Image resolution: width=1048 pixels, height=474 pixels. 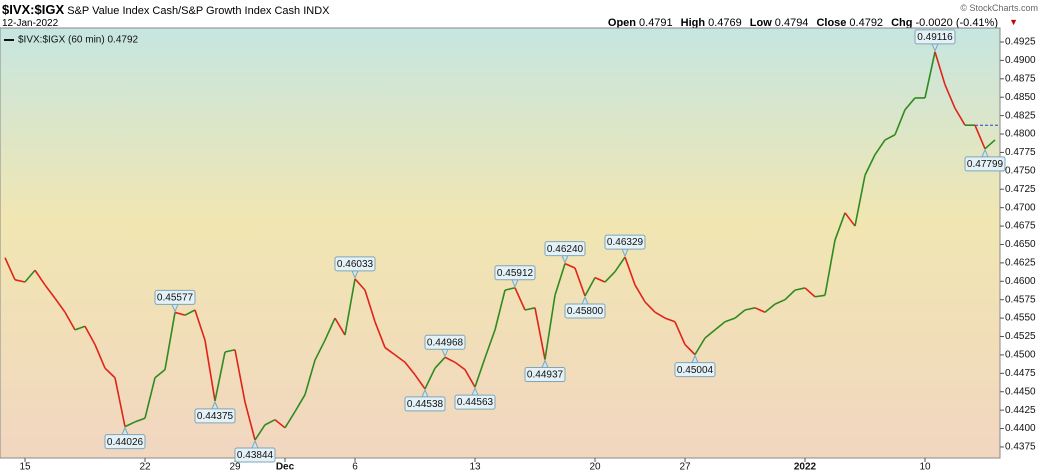 I want to click on y-tick-label: 0.4775, so click(x=1020, y=152).